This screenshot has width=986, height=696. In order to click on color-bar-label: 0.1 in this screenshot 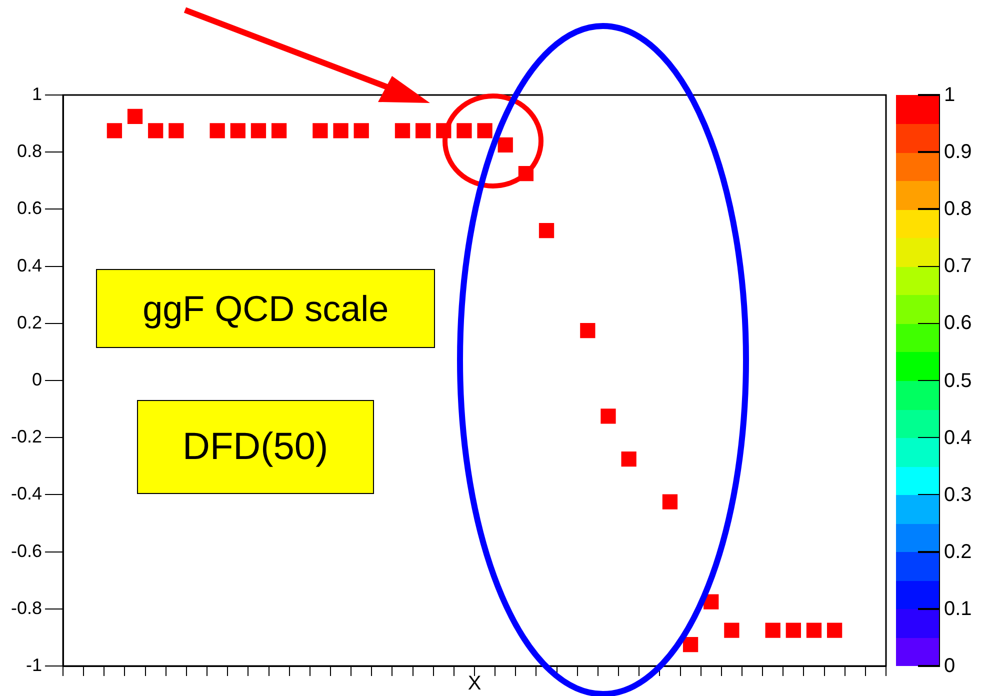, I will do `click(958, 608)`.